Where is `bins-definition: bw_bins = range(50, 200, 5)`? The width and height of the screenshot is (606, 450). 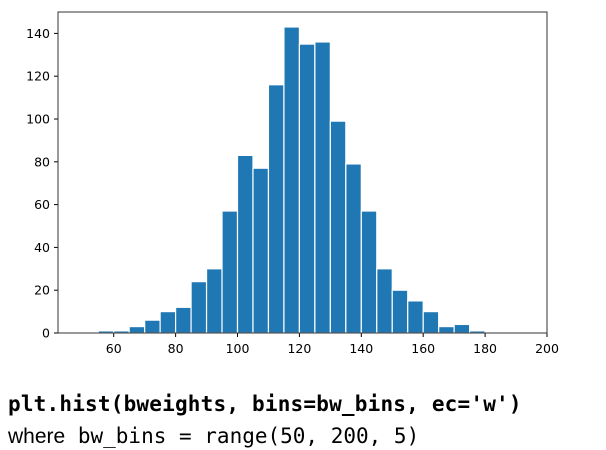
bins-definition: bw_bins = range(50, 200, 5) is located at coordinates (248, 436).